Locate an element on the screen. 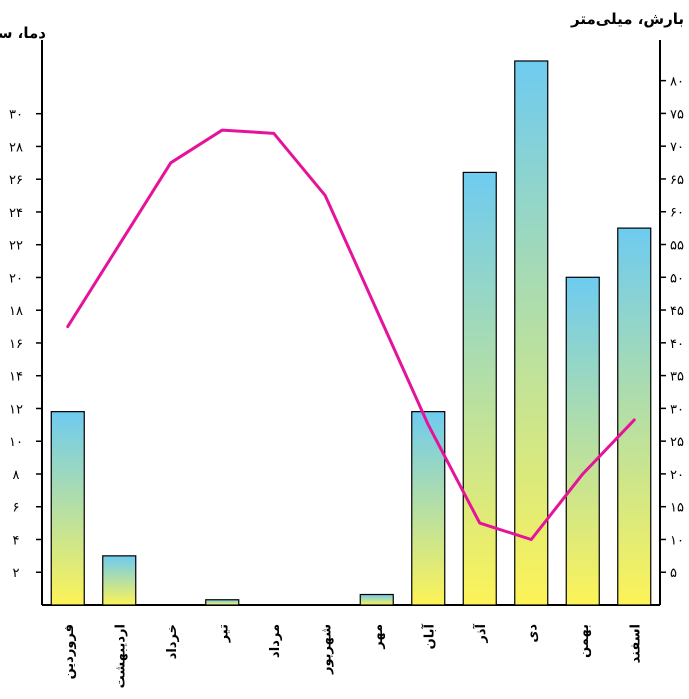 The height and width of the screenshot is (699, 689). month-label: آبان is located at coordinates (428, 636).